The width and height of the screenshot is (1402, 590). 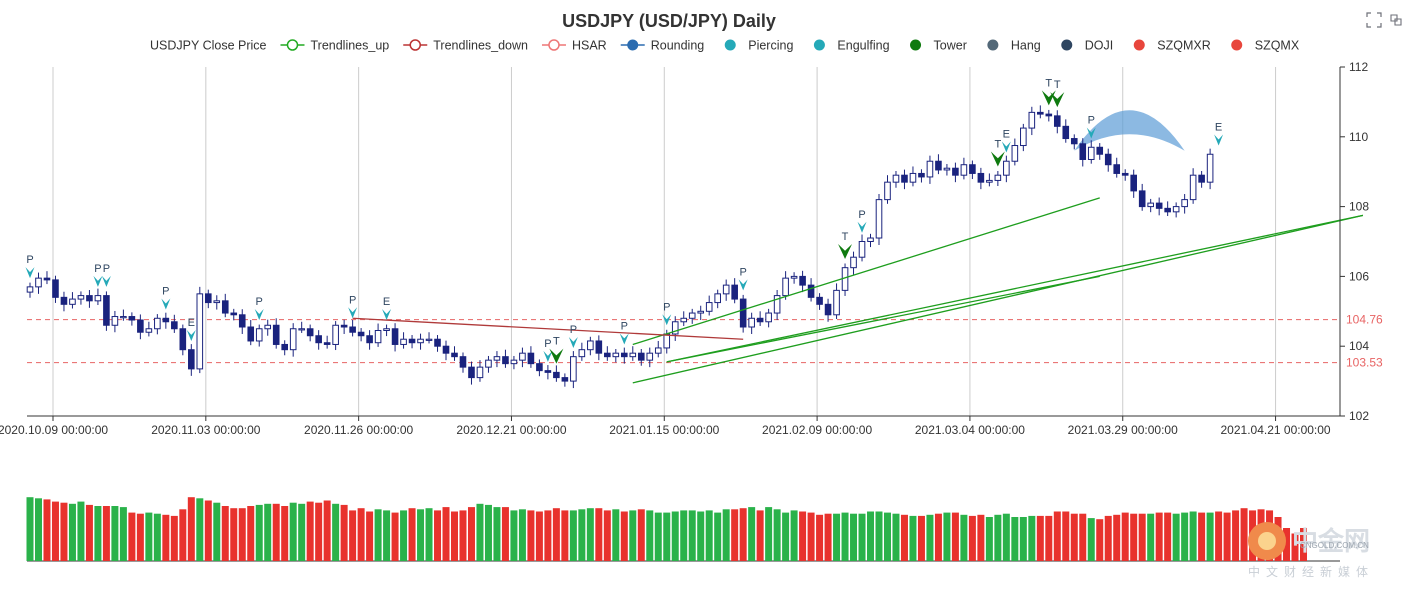 I want to click on legend-item: Engulfing, so click(x=851, y=46).